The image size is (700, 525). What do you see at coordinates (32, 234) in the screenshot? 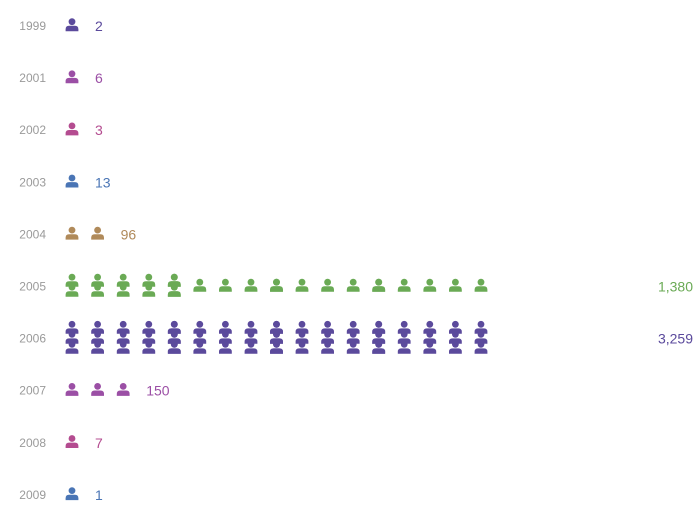
I see `year-tick-label: 2004` at bounding box center [32, 234].